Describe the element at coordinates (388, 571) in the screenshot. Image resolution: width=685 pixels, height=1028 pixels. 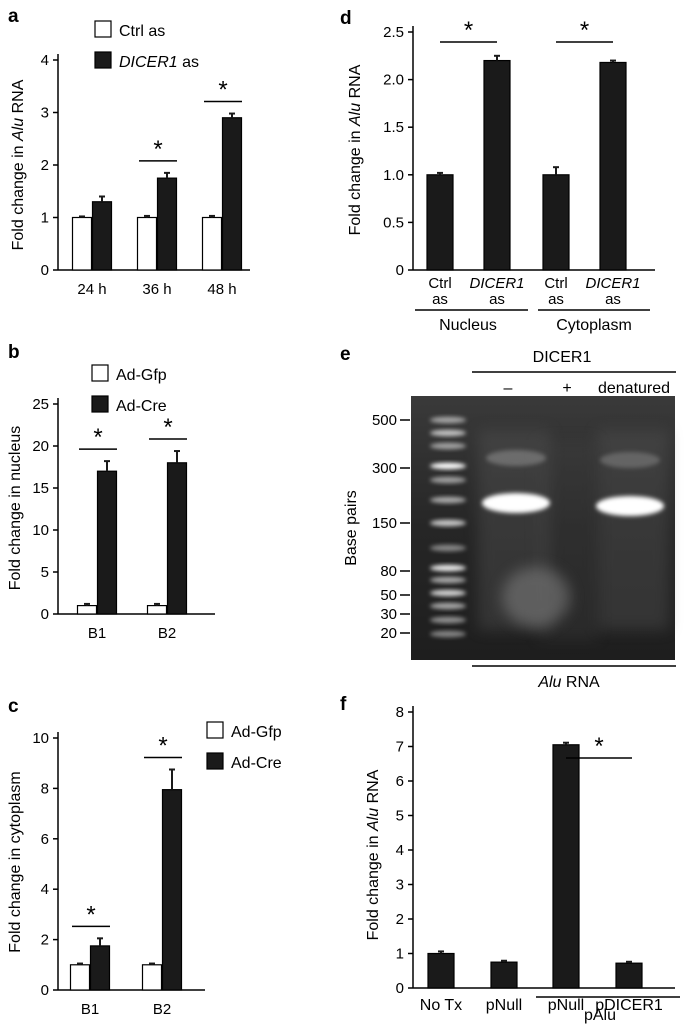
I see `panel-e-marker-label: 80` at that location.